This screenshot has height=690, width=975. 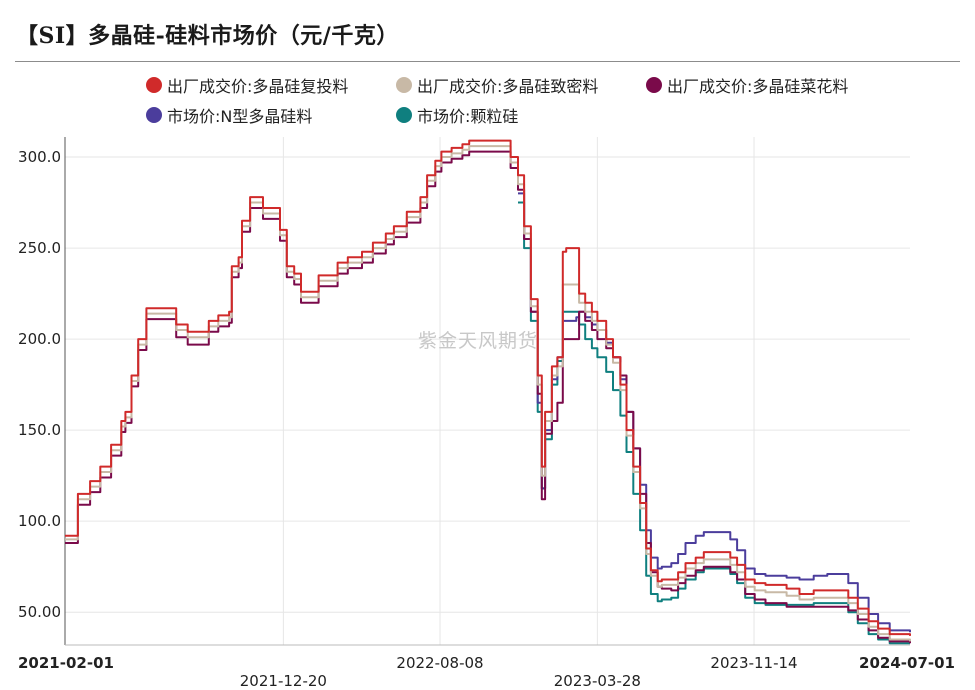 What do you see at coordinates (39, 339) in the screenshot?
I see `y-tick-label: 200.0` at bounding box center [39, 339].